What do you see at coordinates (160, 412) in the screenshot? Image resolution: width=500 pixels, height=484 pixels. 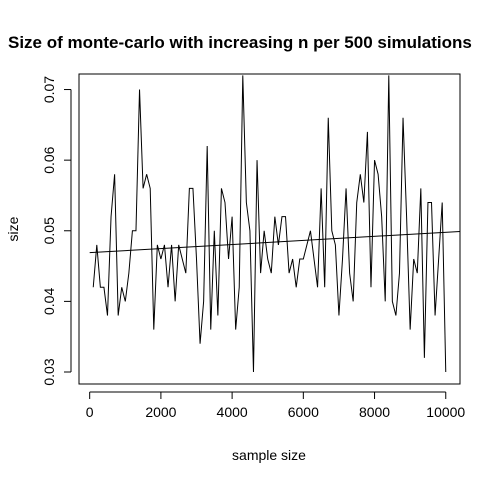 I see `x-tick-label: 2000` at bounding box center [160, 412].